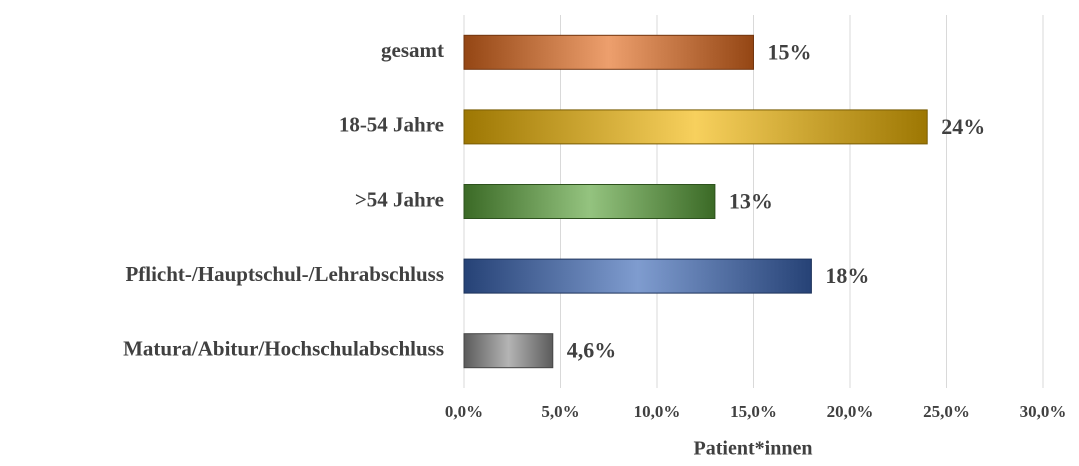 The width and height of the screenshot is (1079, 466). What do you see at coordinates (283, 349) in the screenshot?
I see `y-tick-label: Matura/Abitur/Hochschulabschluss` at bounding box center [283, 349].